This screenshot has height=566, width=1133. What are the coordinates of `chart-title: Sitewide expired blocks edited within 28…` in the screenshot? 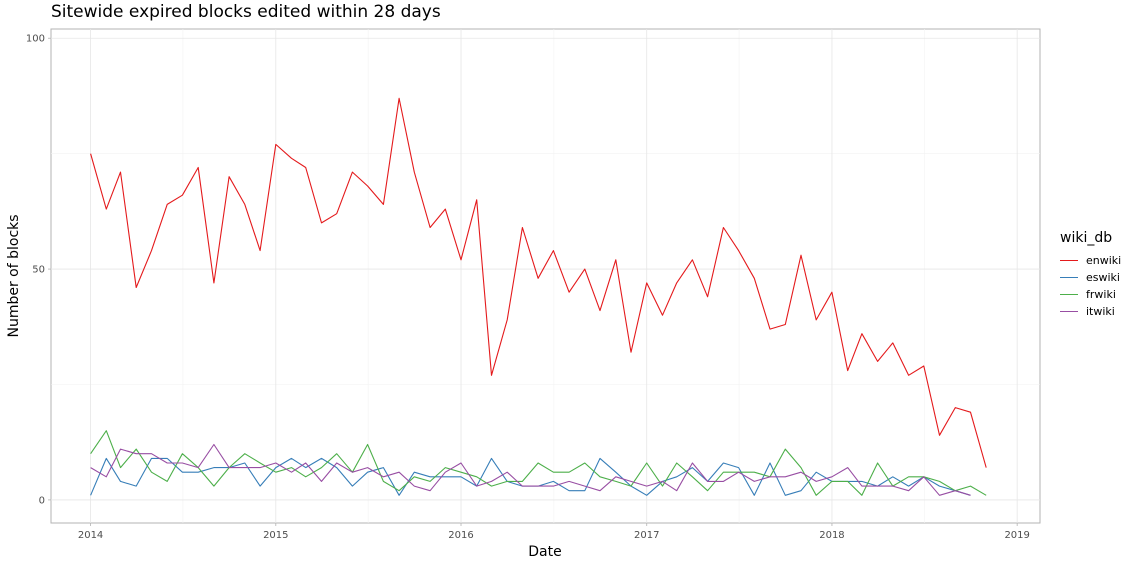 It's located at (246, 12).